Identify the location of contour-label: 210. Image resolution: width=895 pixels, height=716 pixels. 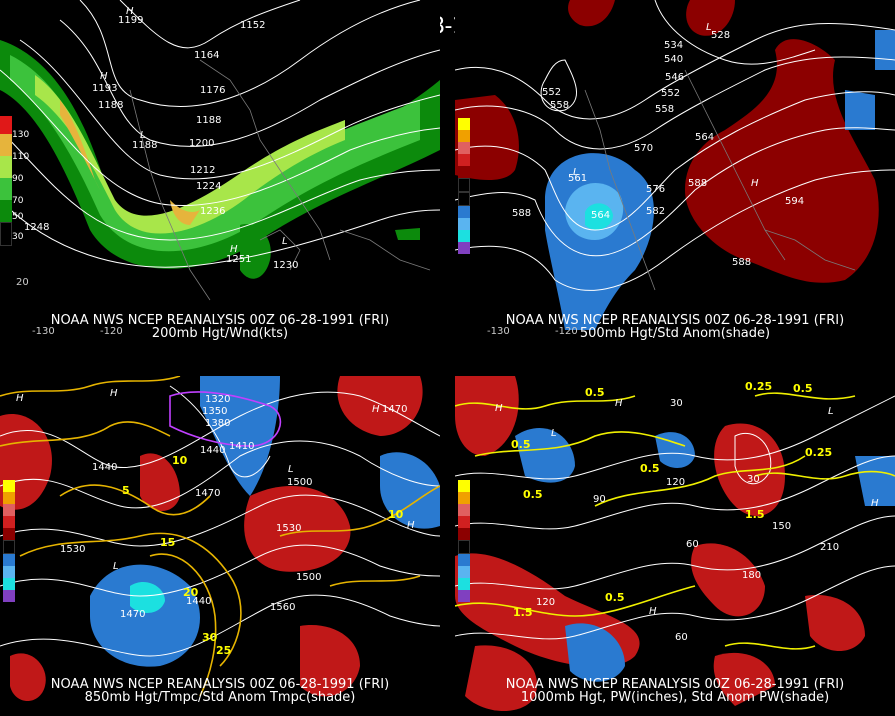
(829, 547).